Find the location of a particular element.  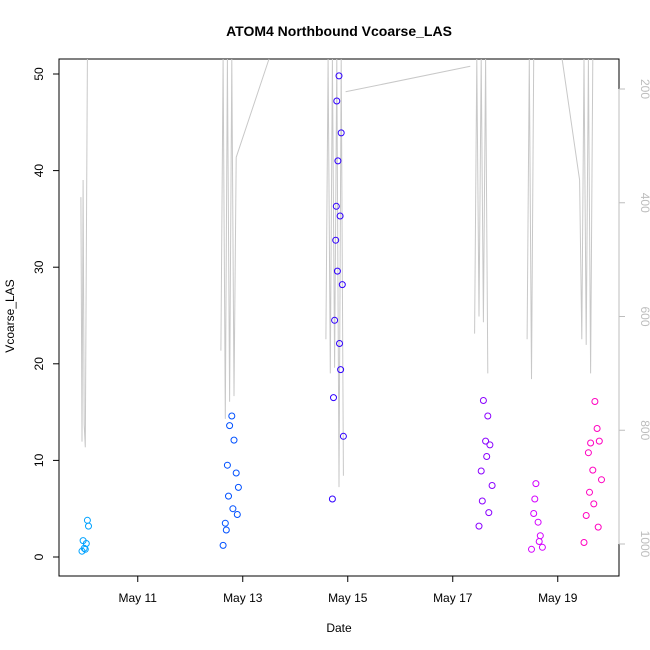

right-tick-label: 600 is located at coordinates (644, 316).